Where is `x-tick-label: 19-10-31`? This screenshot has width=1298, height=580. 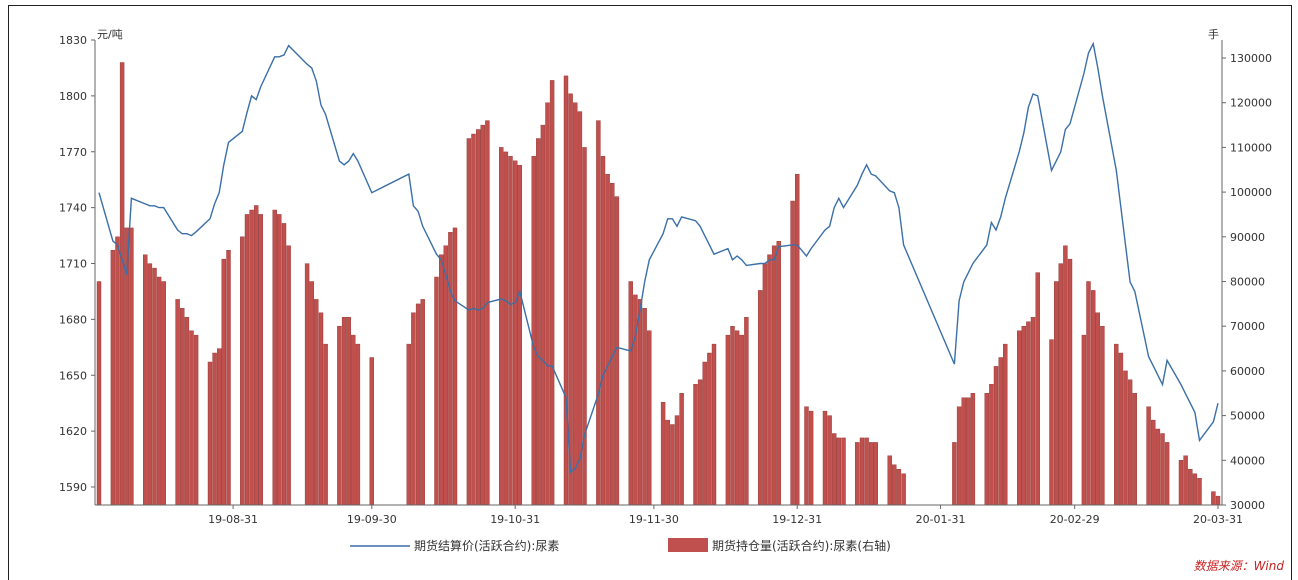 x-tick-label: 19-10-31 is located at coordinates (515, 519).